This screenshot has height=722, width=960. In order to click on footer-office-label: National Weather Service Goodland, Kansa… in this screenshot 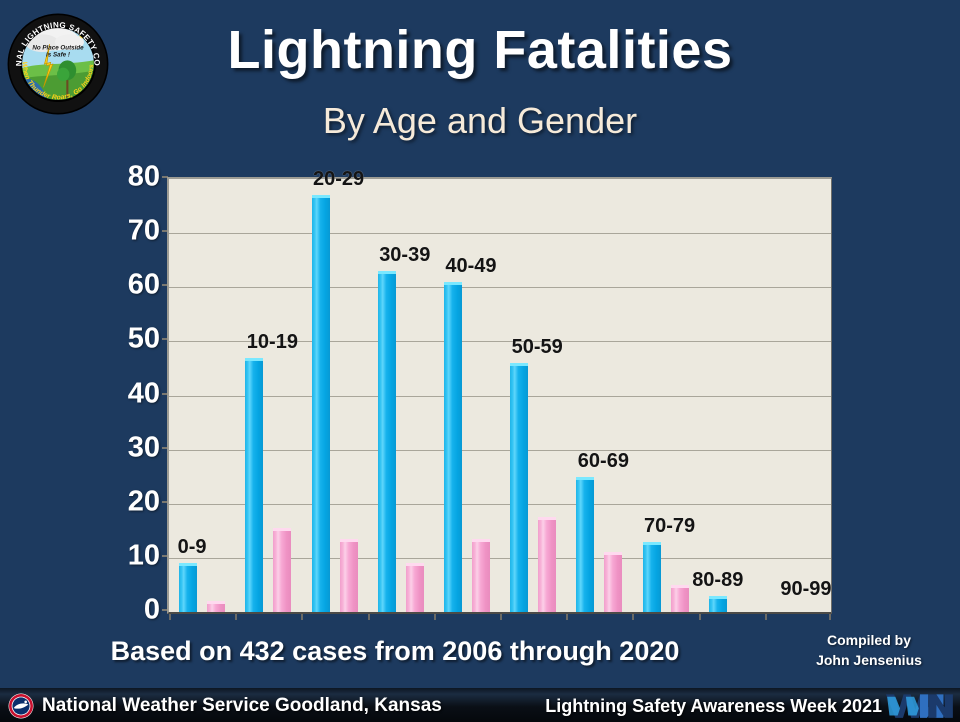, I will do `click(242, 705)`.